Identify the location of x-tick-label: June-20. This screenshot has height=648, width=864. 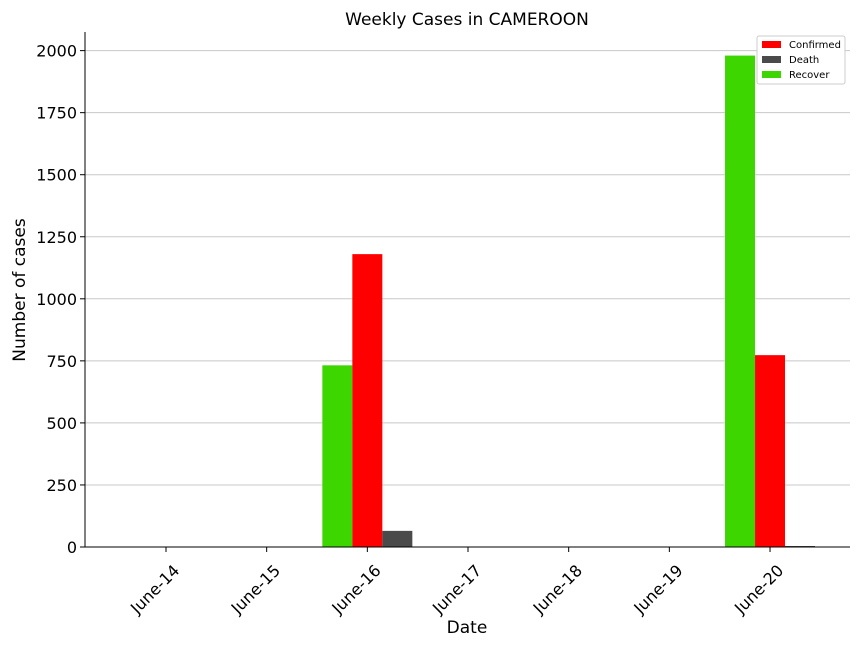
(758, 589).